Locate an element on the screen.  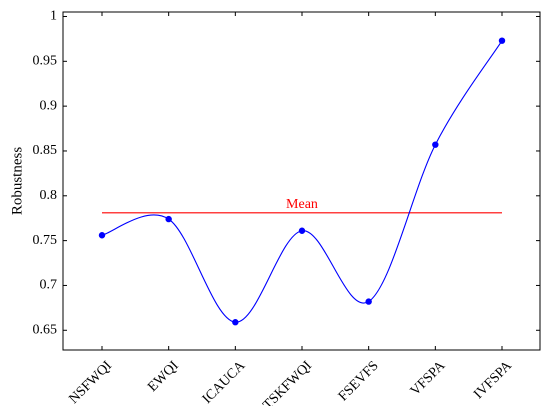
x-tick-label: NSFWQI is located at coordinates (90, 382).